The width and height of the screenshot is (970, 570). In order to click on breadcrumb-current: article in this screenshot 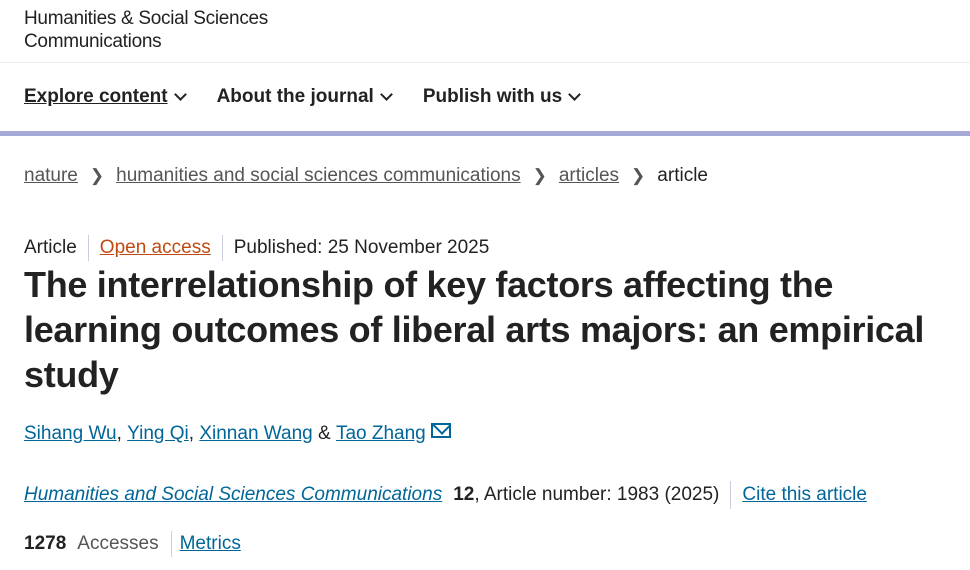, I will do `click(682, 175)`.